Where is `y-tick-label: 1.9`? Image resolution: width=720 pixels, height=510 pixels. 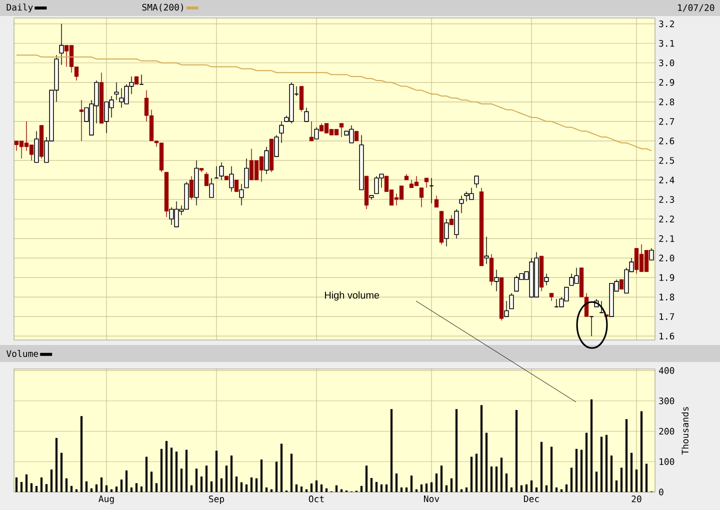
y-tick-label: 1.9 is located at coordinates (667, 277).